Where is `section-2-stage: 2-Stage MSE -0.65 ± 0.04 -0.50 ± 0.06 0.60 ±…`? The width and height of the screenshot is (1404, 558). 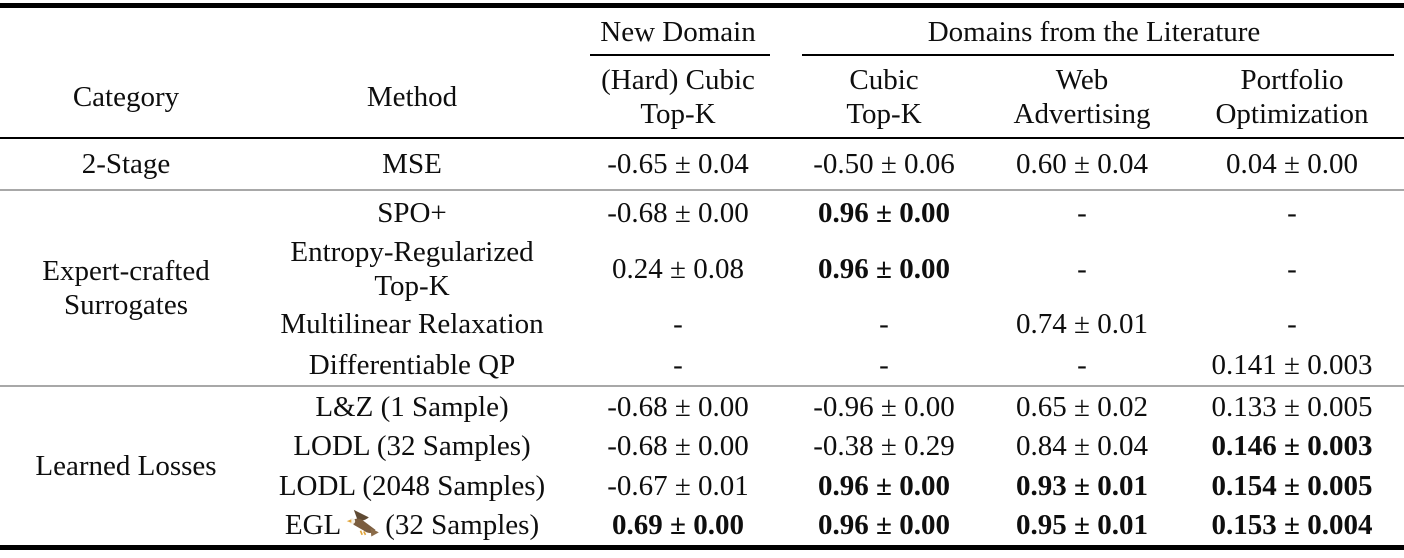
section-2-stage: 2-Stage MSE -0.65 ± 0.04 -0.50 ± 0.06 0.60 ±… is located at coordinates (702, 164).